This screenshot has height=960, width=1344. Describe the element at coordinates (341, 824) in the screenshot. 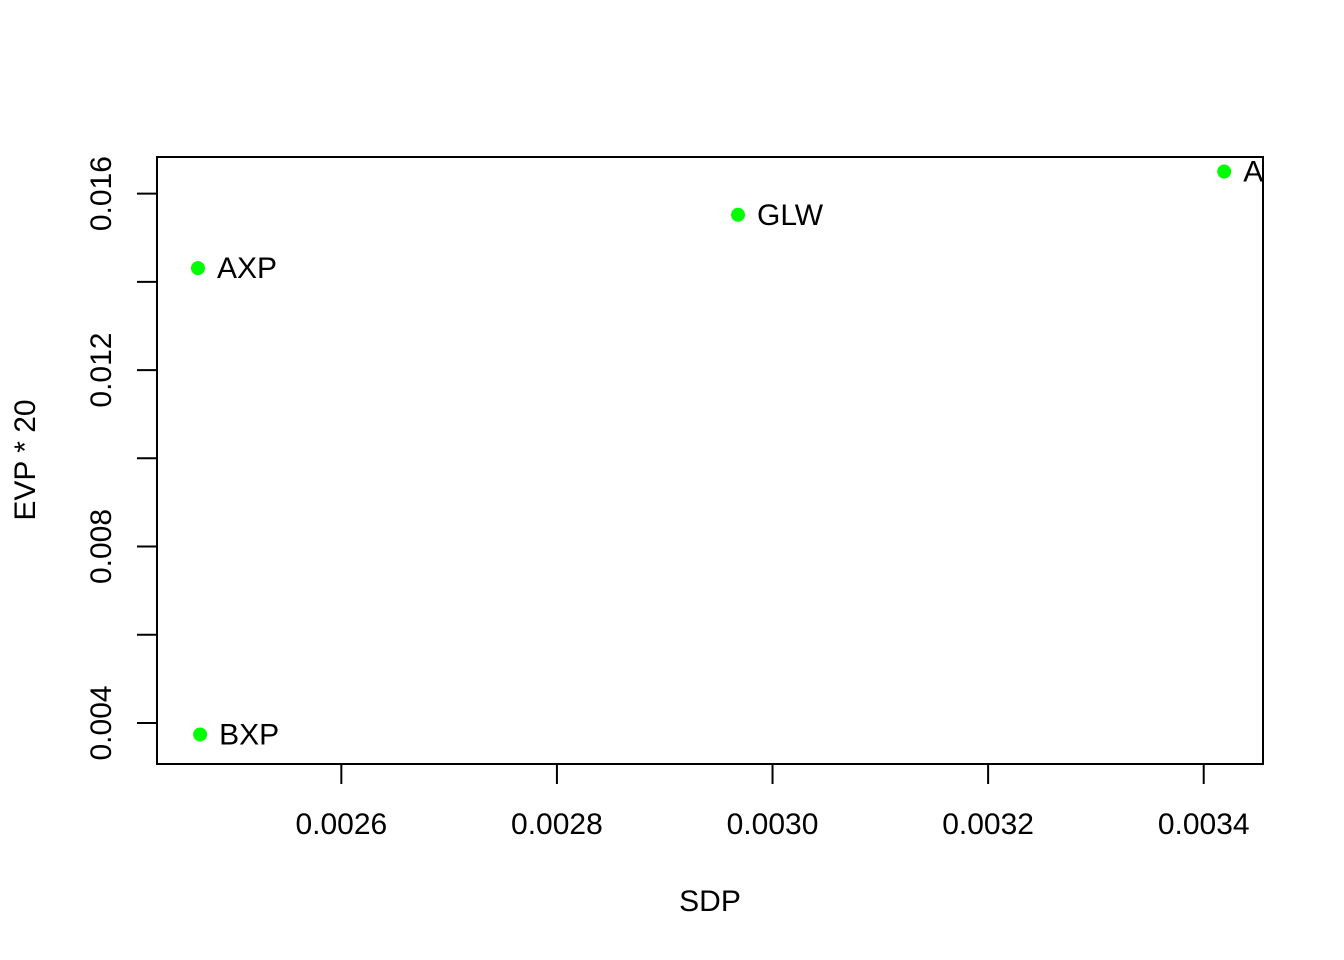

I see `x-tick-label: 0.0026` at that location.